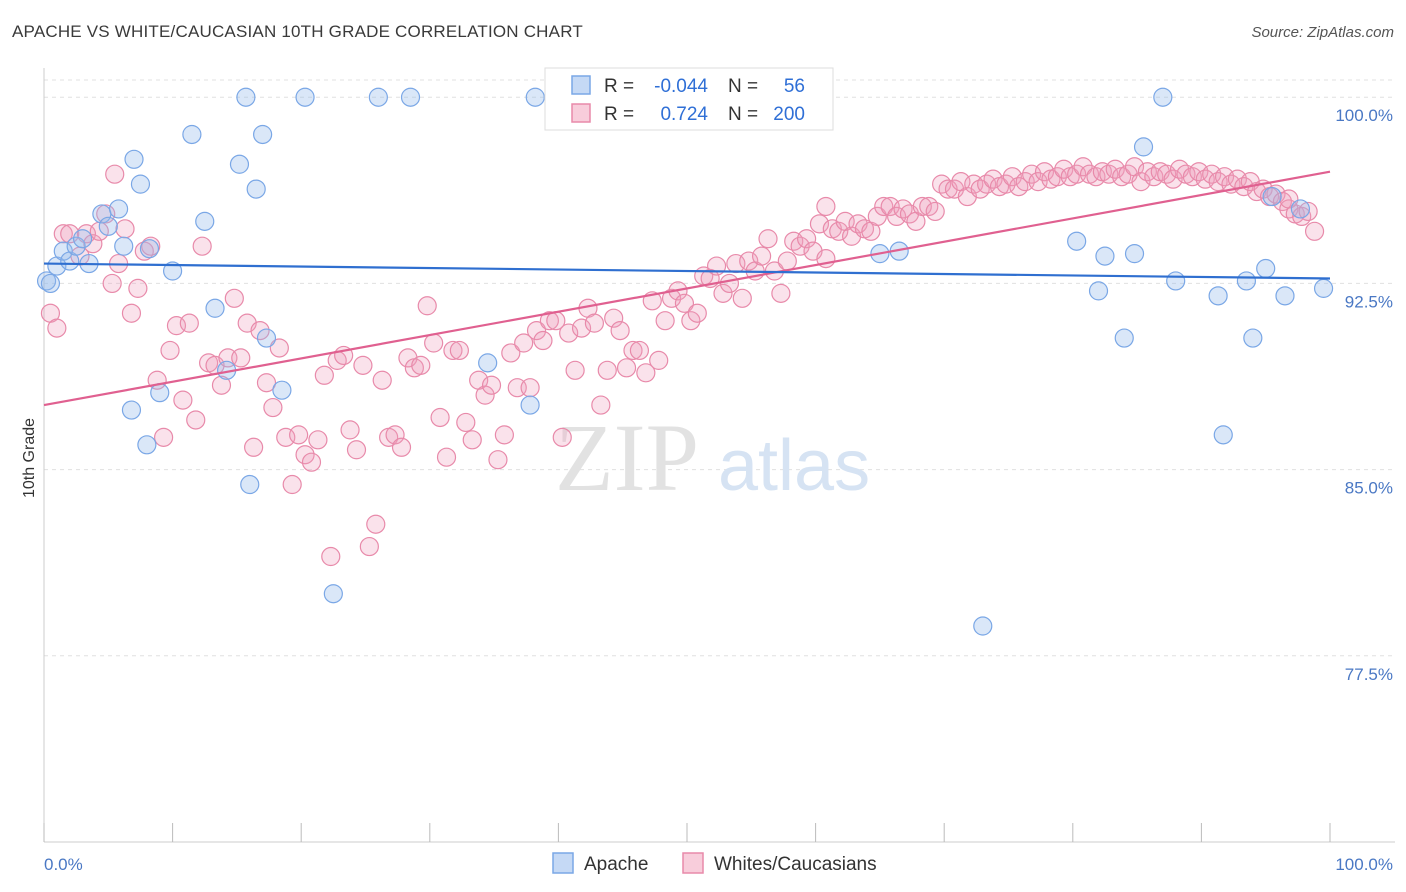 The image size is (1406, 892). I want to click on bottom-legend-swatch-apache, so click(563, 863).